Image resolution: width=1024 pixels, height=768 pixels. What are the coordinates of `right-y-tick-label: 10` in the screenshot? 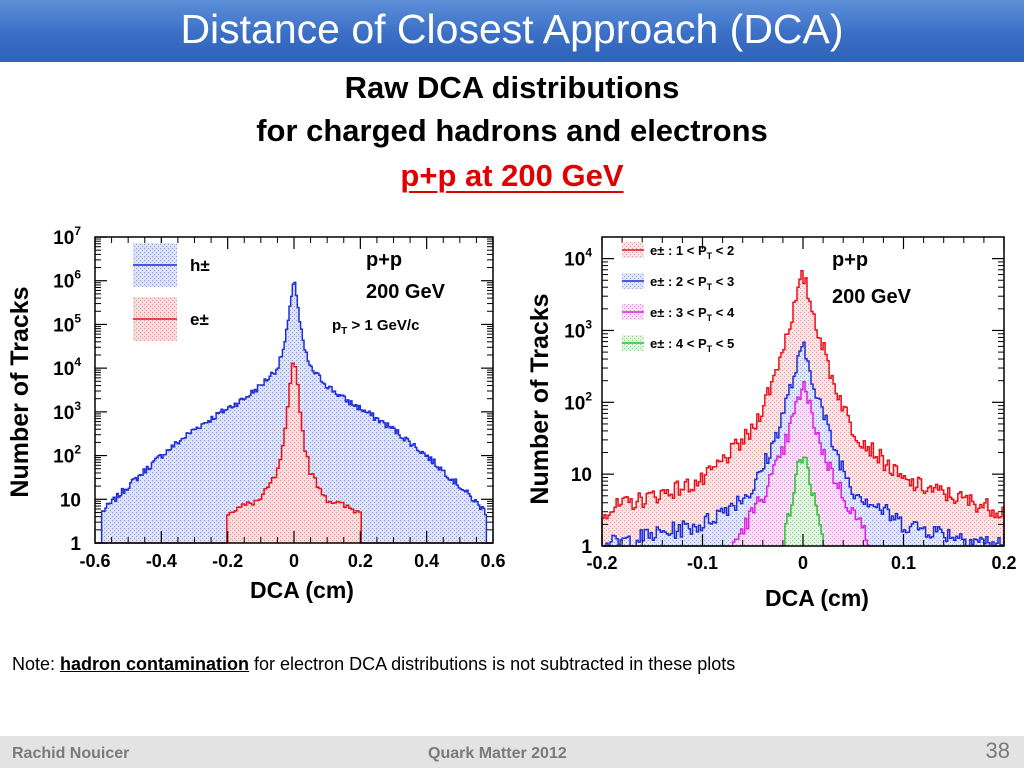 It's located at (581, 475).